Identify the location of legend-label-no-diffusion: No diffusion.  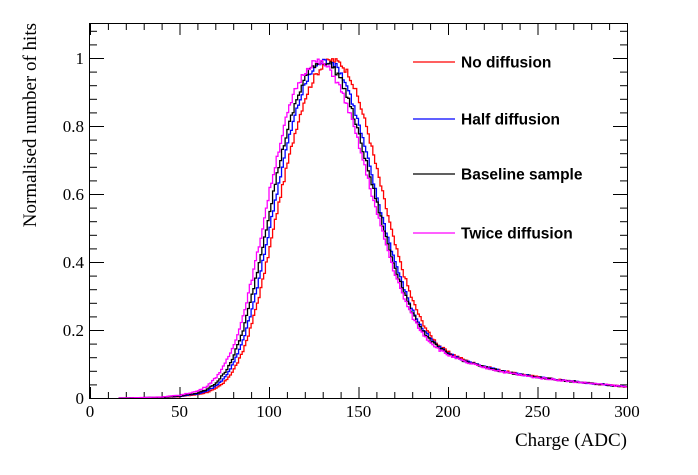
(506, 63).